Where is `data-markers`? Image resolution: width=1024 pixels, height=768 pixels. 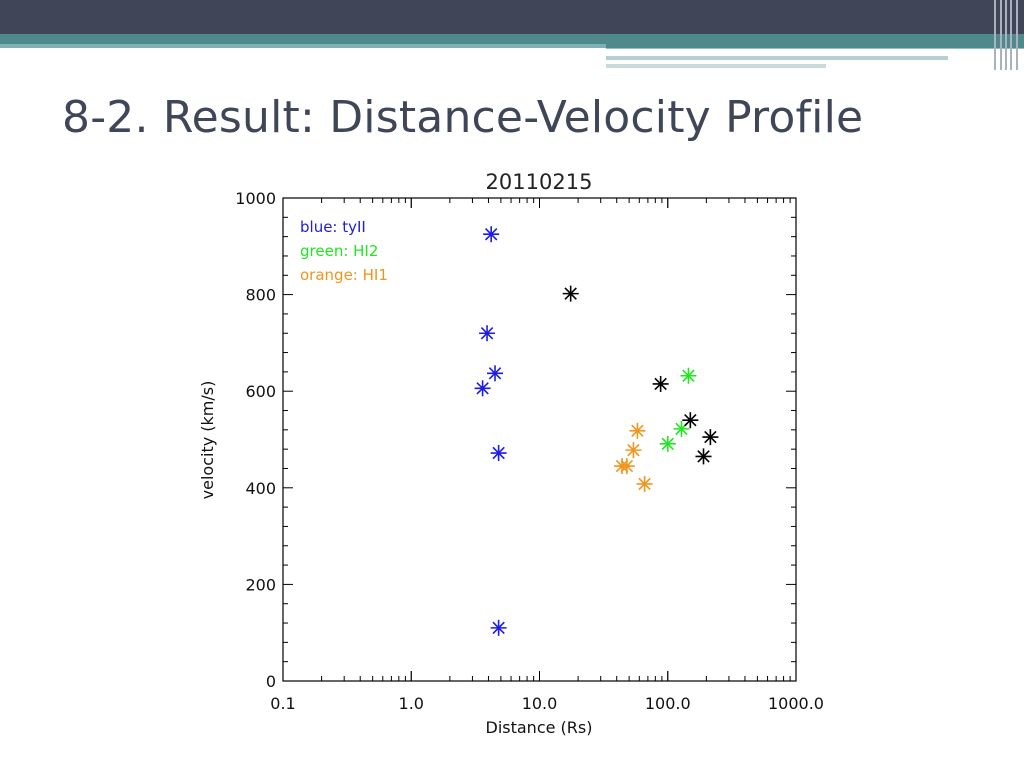 data-markers is located at coordinates (596, 431).